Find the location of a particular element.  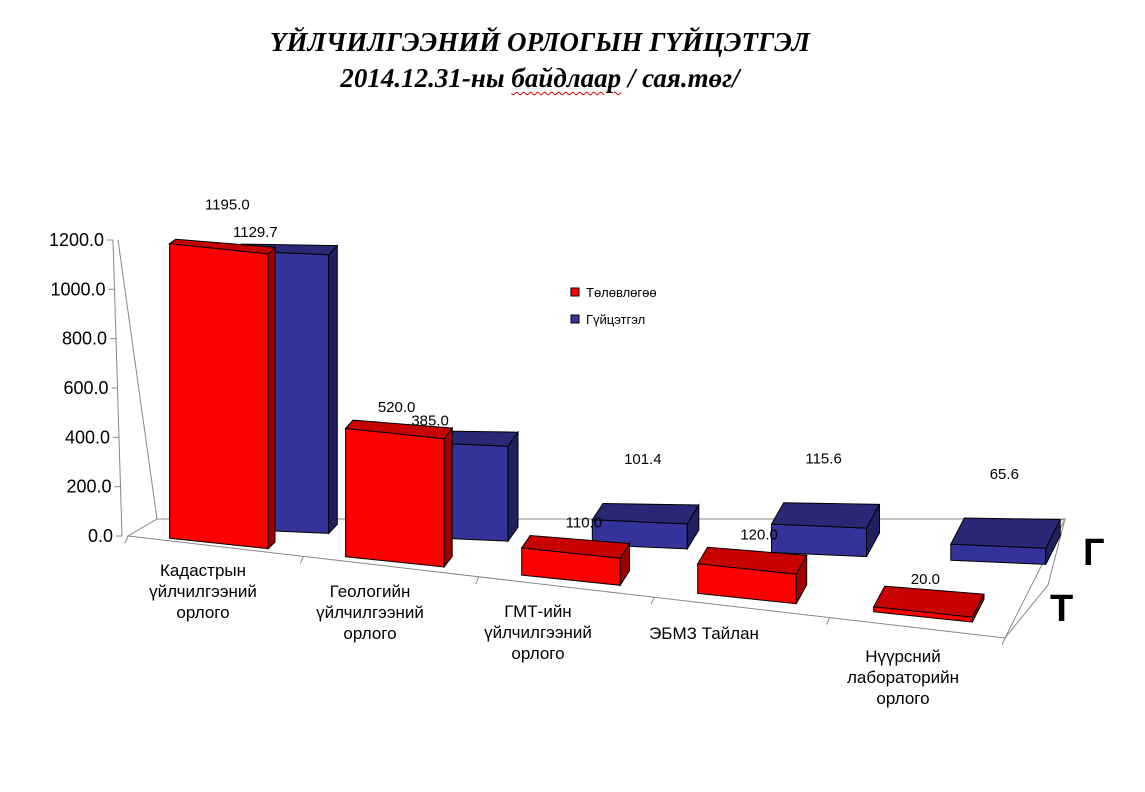

y-tick-label: 400.0 is located at coordinates (87, 437).